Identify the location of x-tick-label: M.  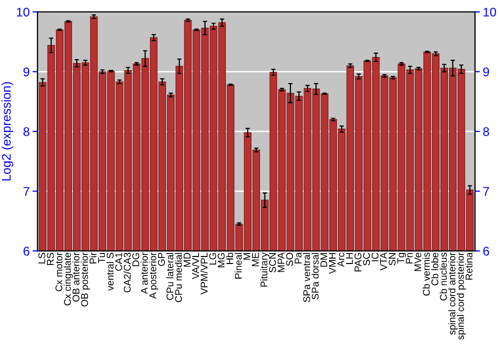
(247, 256).